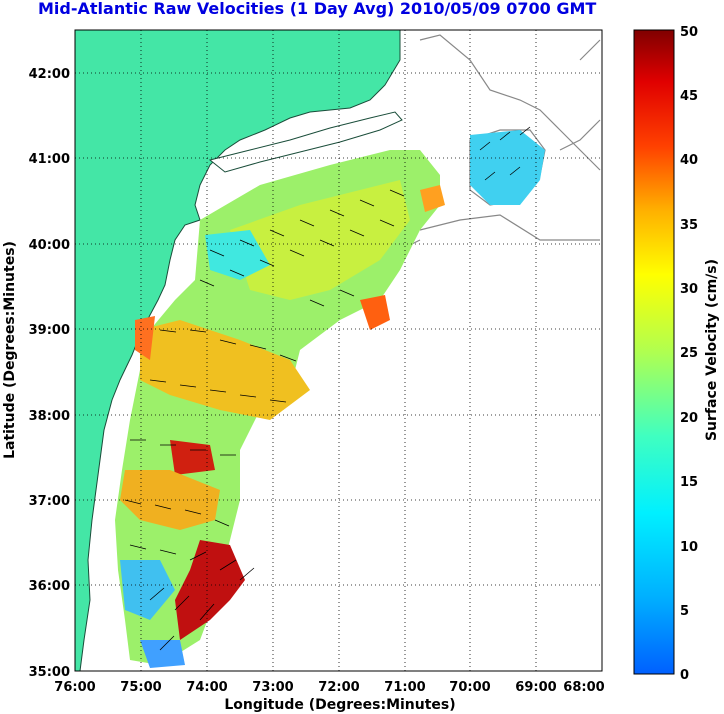 This screenshot has width=724, height=714. I want to click on y-tick-label: 37:00, so click(49, 501).